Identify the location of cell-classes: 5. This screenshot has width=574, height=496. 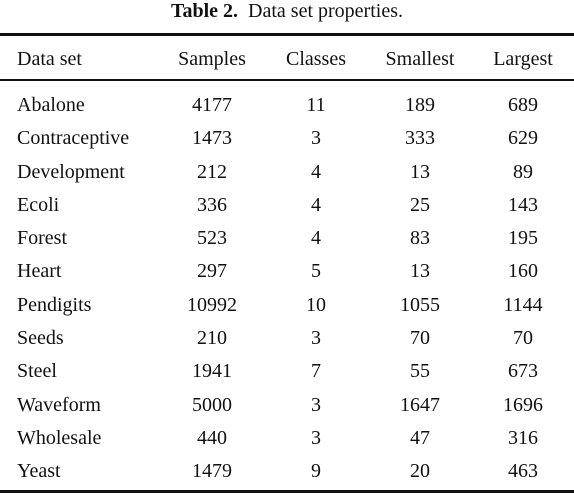
(316, 271).